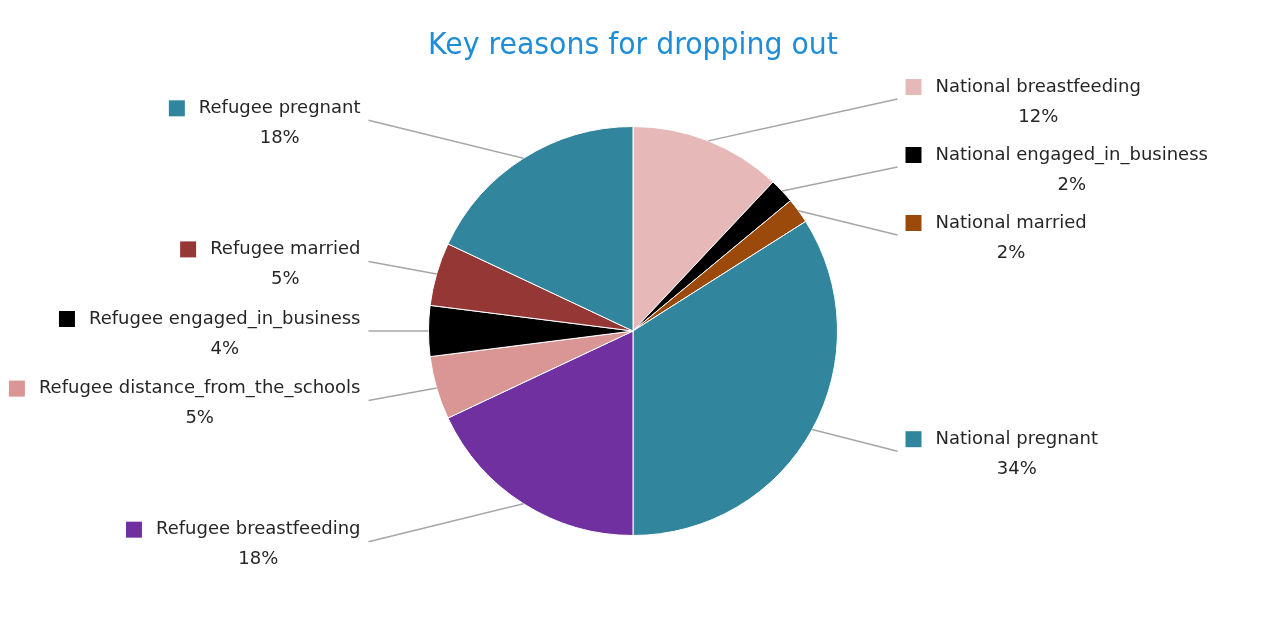  What do you see at coordinates (279, 107) in the screenshot?
I see `legend-label: Refugee pregnant` at bounding box center [279, 107].